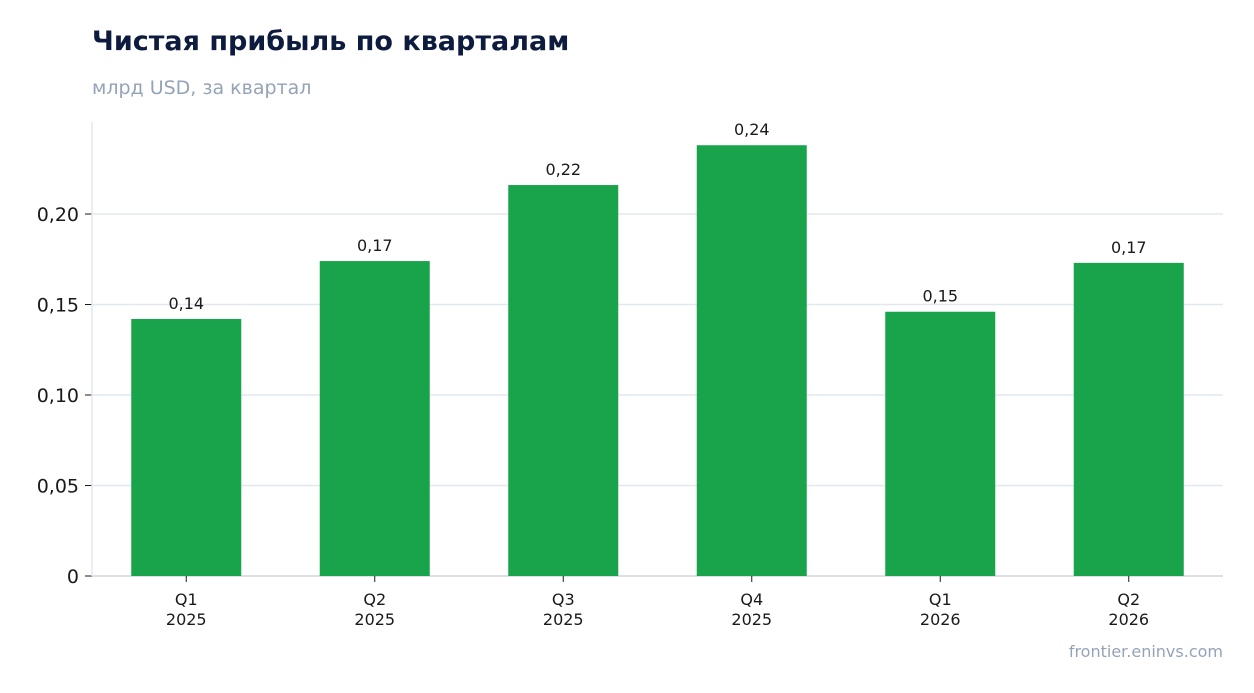  I want to click on data-label: 0,15, so click(940, 296).